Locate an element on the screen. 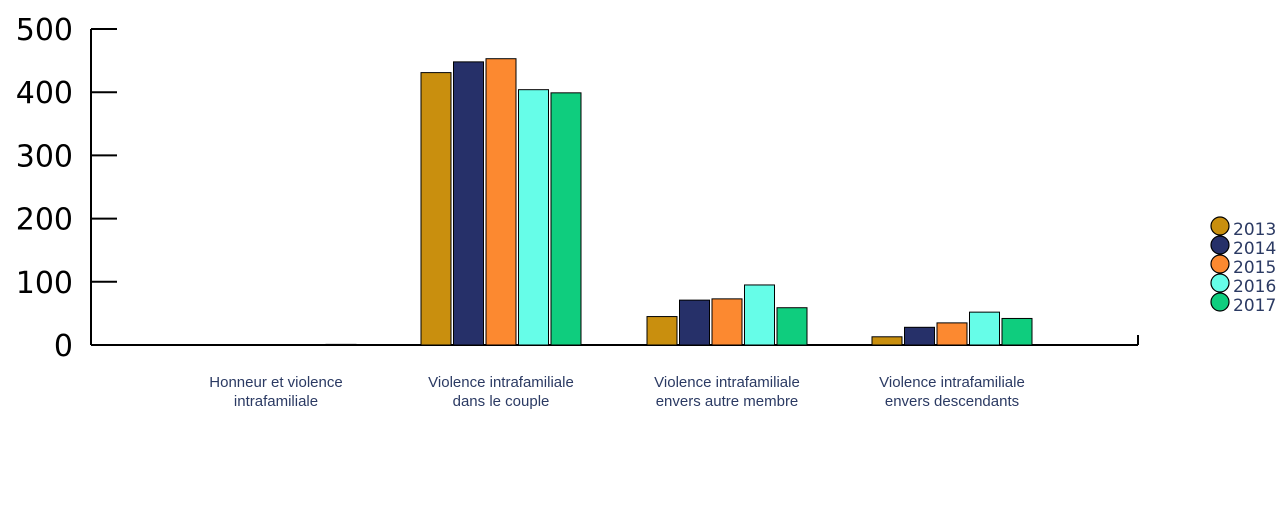  y-tick-label: 200 is located at coordinates (44, 220).